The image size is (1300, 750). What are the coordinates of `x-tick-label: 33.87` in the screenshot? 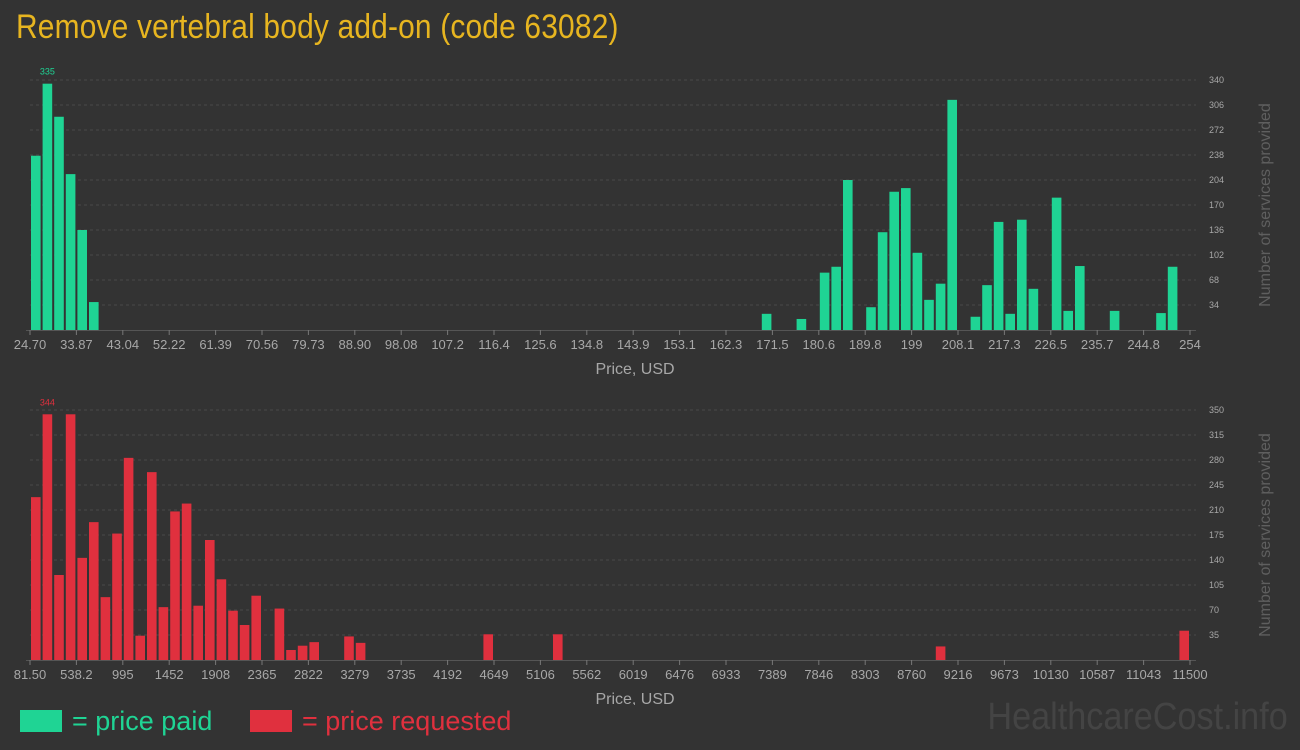 It's located at (76, 344).